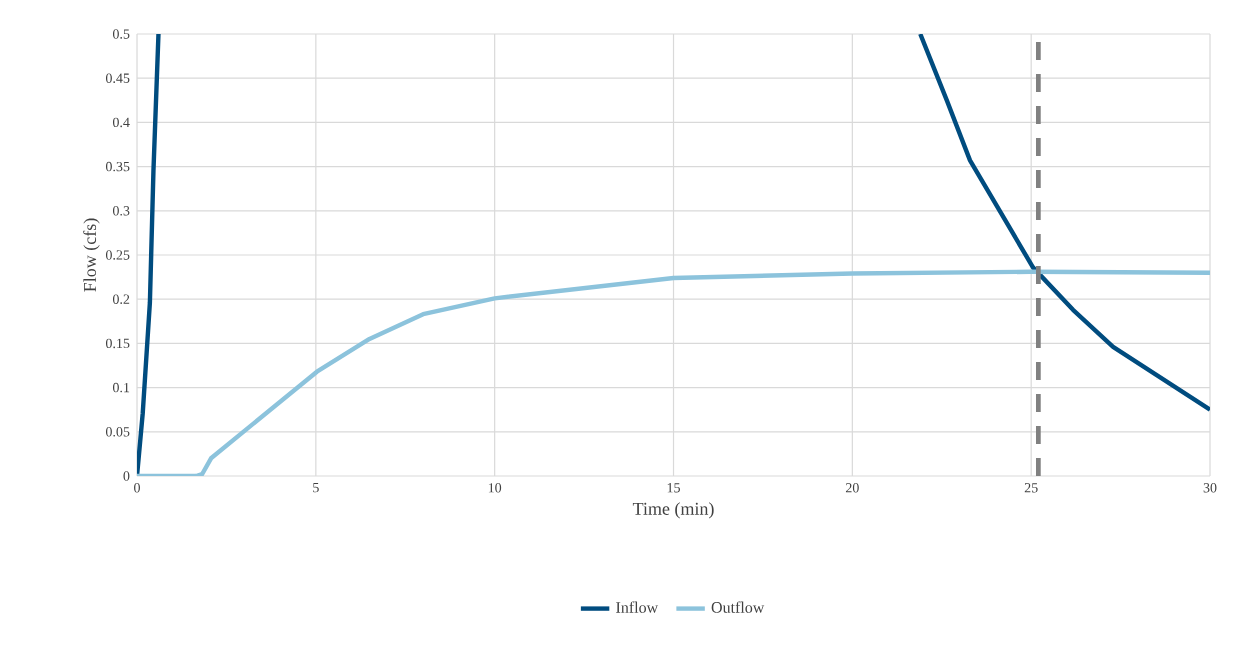  Describe the element at coordinates (91, 255) in the screenshot. I see `y-axis-title: Flow (cfs)` at that location.